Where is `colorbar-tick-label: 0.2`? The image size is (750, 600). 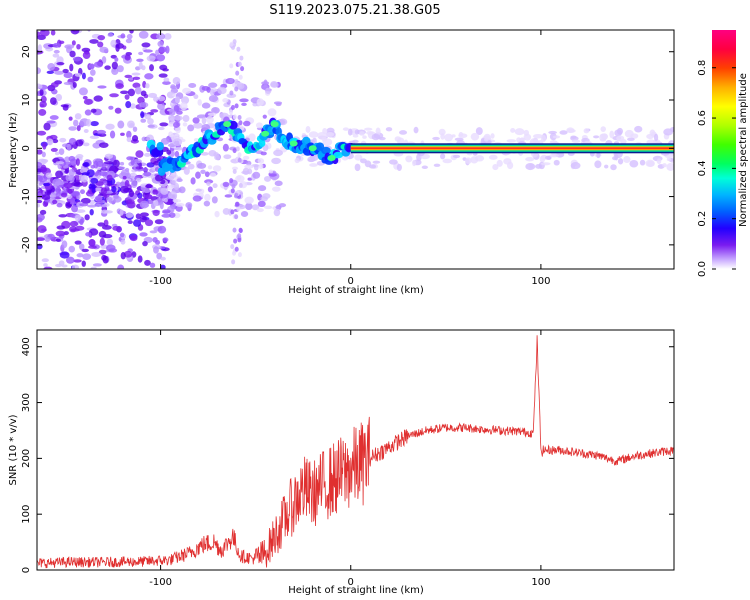 colorbar-tick-label: 0.2 is located at coordinates (702, 219).